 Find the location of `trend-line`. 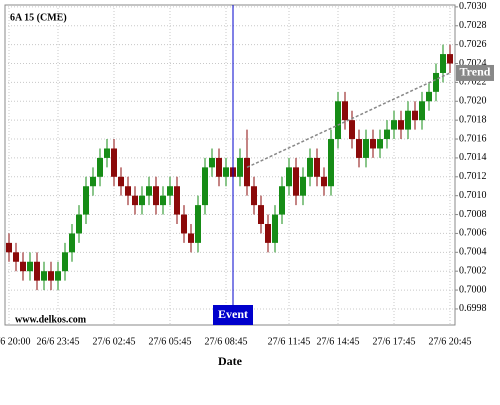

trend-line is located at coordinates (348, 120).